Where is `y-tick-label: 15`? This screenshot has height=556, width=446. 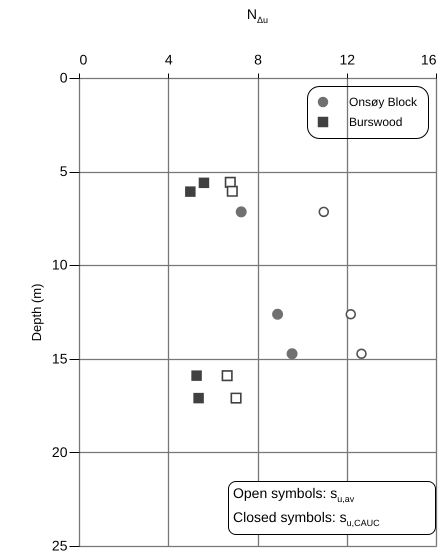
y-tick-label: 15 is located at coordinates (60, 358).